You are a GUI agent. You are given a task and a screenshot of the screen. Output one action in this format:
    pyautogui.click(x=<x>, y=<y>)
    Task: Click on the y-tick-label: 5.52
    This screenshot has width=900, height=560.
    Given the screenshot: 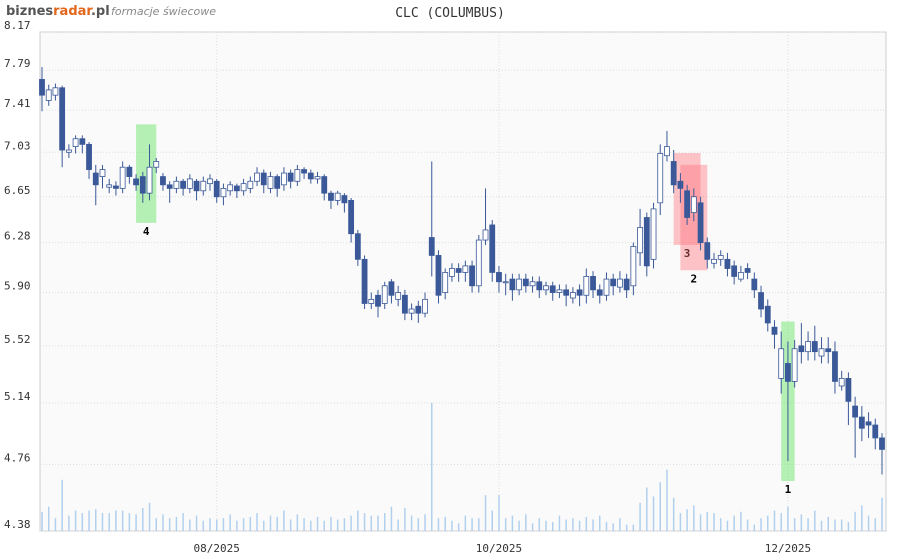 What is the action you would take?
    pyautogui.click(x=17, y=339)
    